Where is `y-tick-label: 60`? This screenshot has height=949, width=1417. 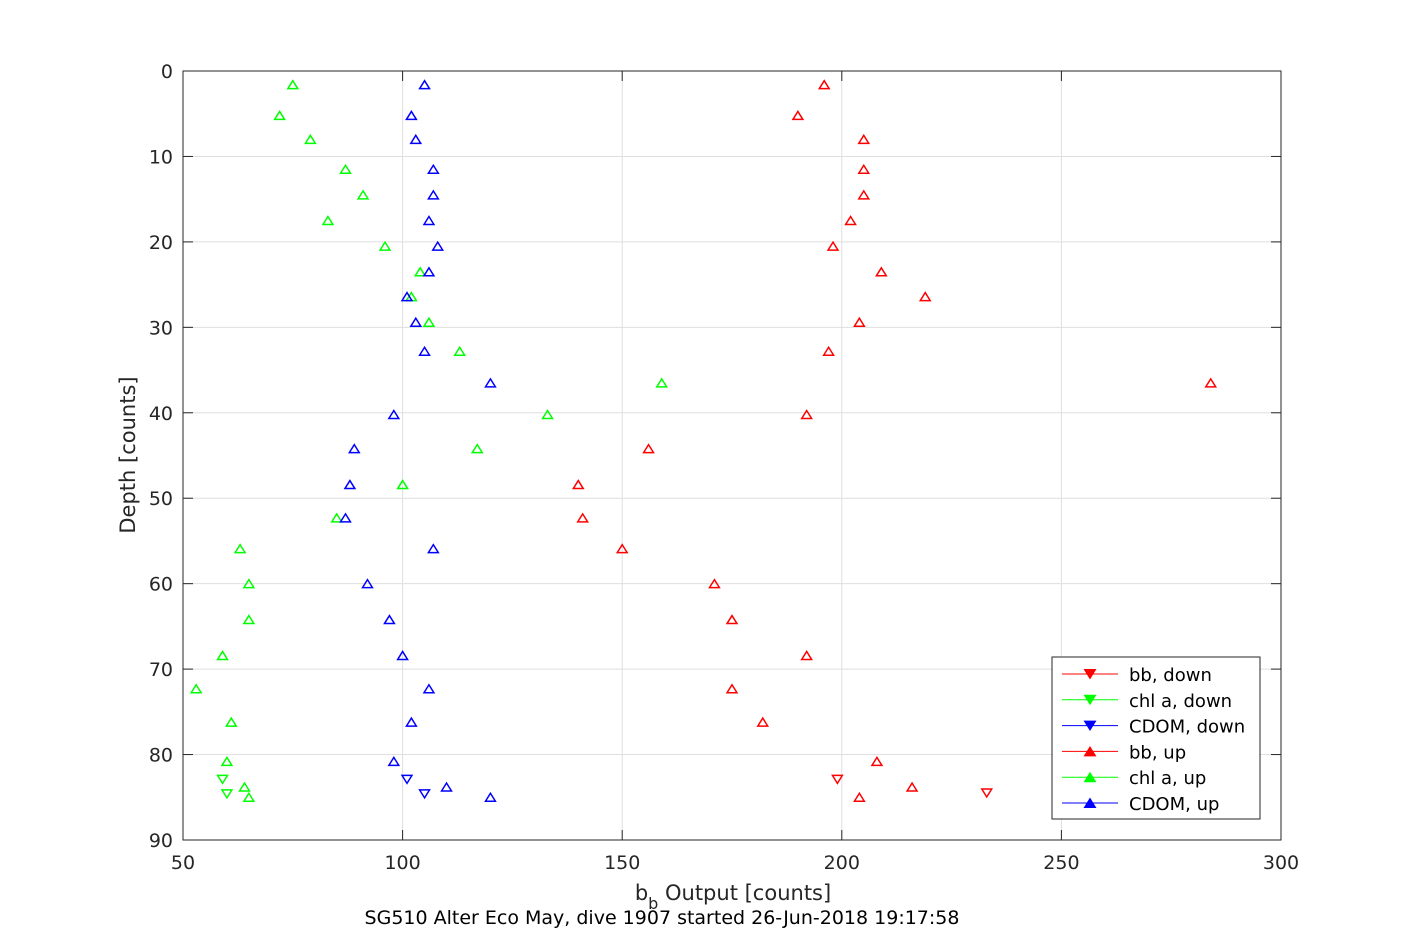 y-tick-label: 60 is located at coordinates (161, 585).